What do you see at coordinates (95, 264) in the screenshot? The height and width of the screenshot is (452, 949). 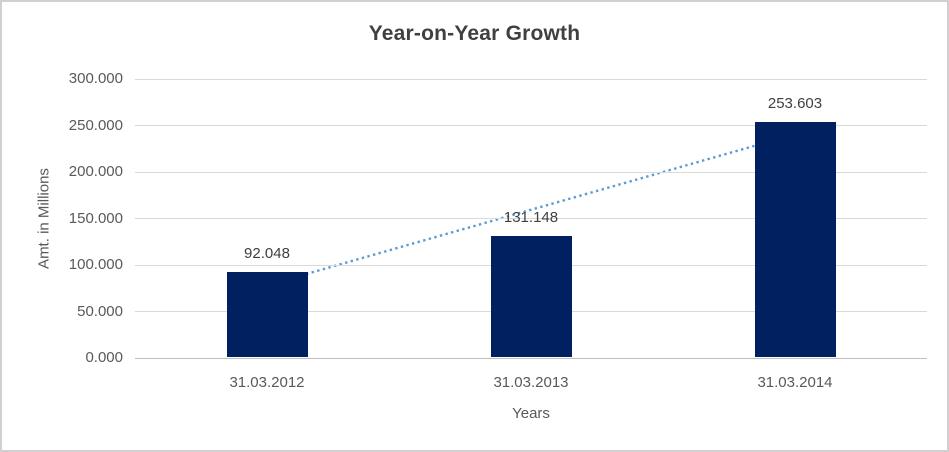 I see `y-tick-label: 100.000` at bounding box center [95, 264].